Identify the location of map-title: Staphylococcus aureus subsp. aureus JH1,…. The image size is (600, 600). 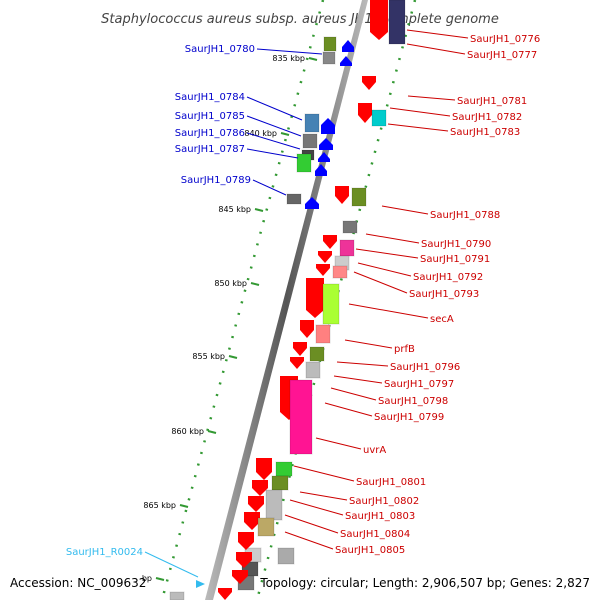
(300, 19).